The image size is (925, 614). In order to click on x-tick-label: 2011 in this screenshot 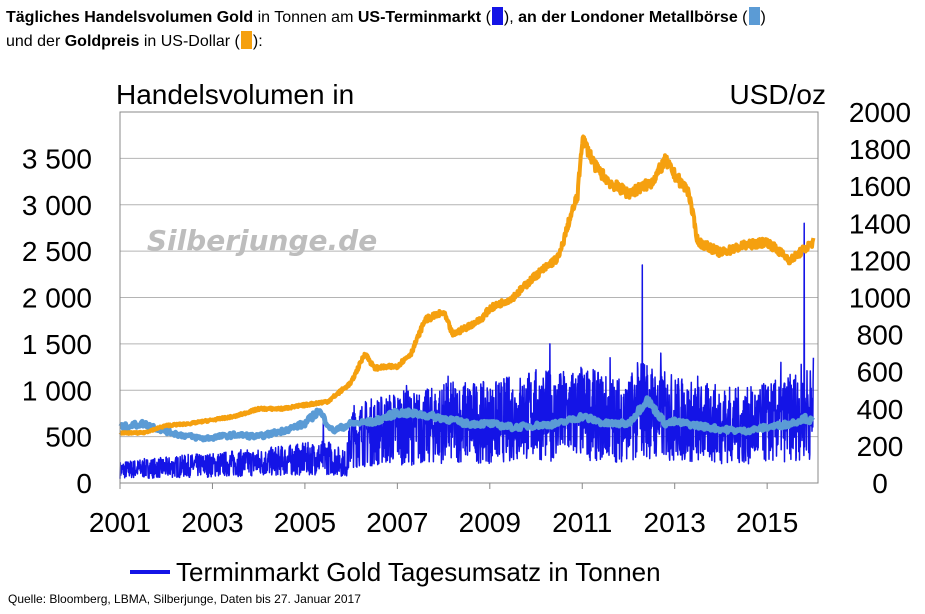, I will do `click(582, 522)`.